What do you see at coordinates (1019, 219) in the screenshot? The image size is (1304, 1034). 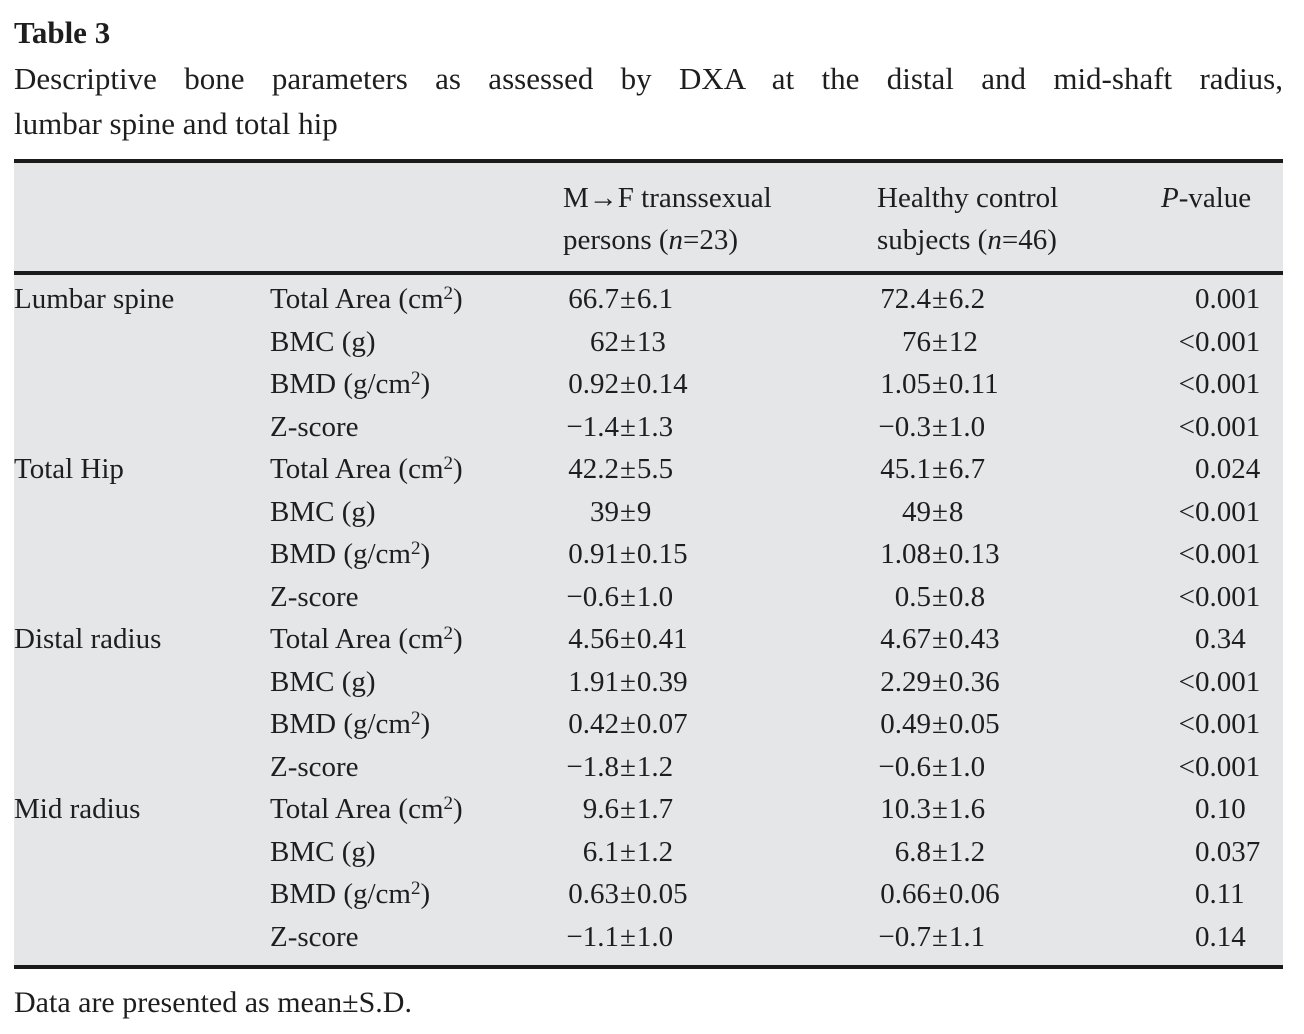 I see `column-header-control: Healthy control subjects (n=46)` at bounding box center [1019, 219].